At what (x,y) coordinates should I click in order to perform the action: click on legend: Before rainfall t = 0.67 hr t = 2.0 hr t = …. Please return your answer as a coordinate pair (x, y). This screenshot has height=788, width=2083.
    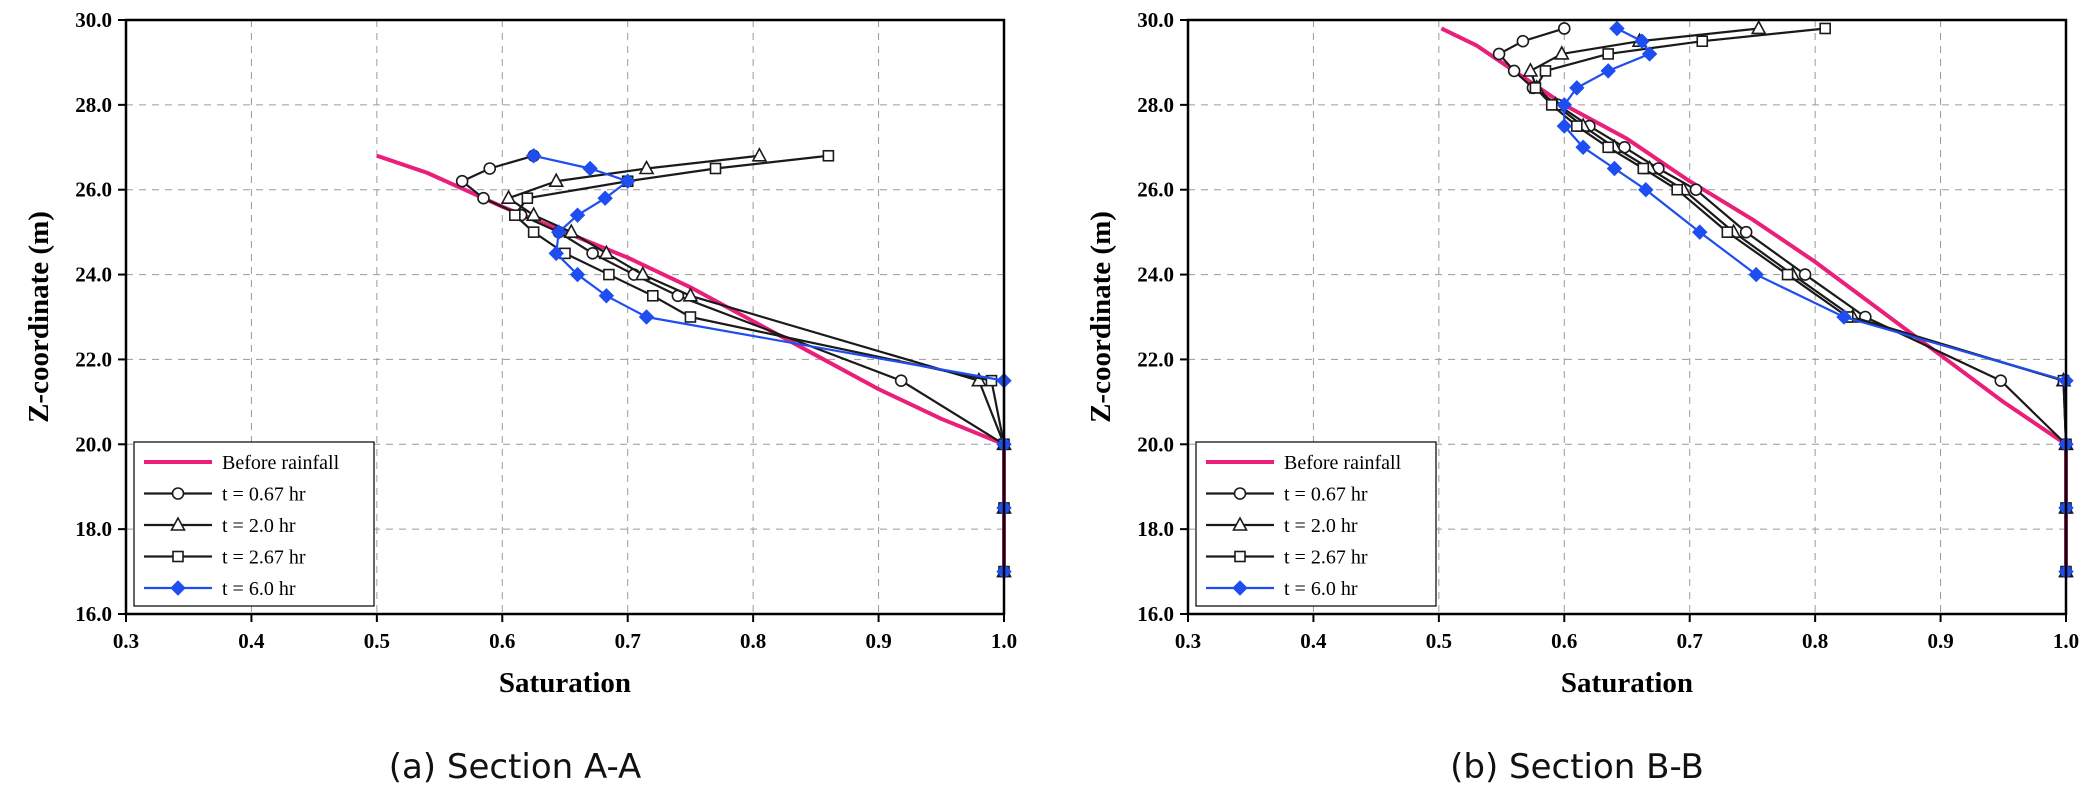
    Looking at the image, I should click on (254, 524).